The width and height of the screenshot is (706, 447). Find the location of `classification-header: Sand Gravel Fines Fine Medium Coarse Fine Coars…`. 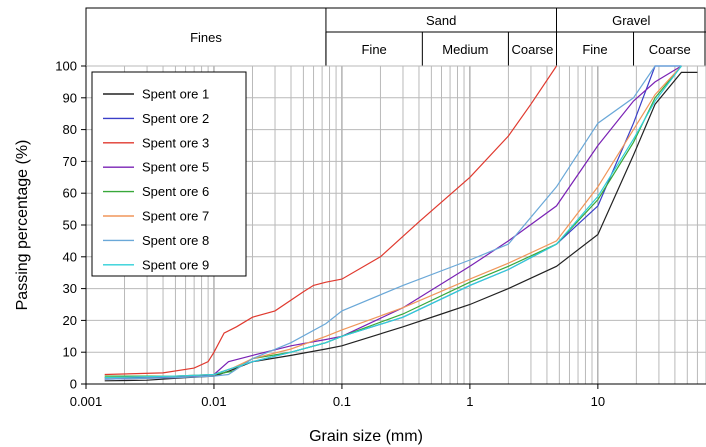

classification-header: Sand Gravel Fines Fine Medium Coarse Fine Coars… is located at coordinates (395, 37).